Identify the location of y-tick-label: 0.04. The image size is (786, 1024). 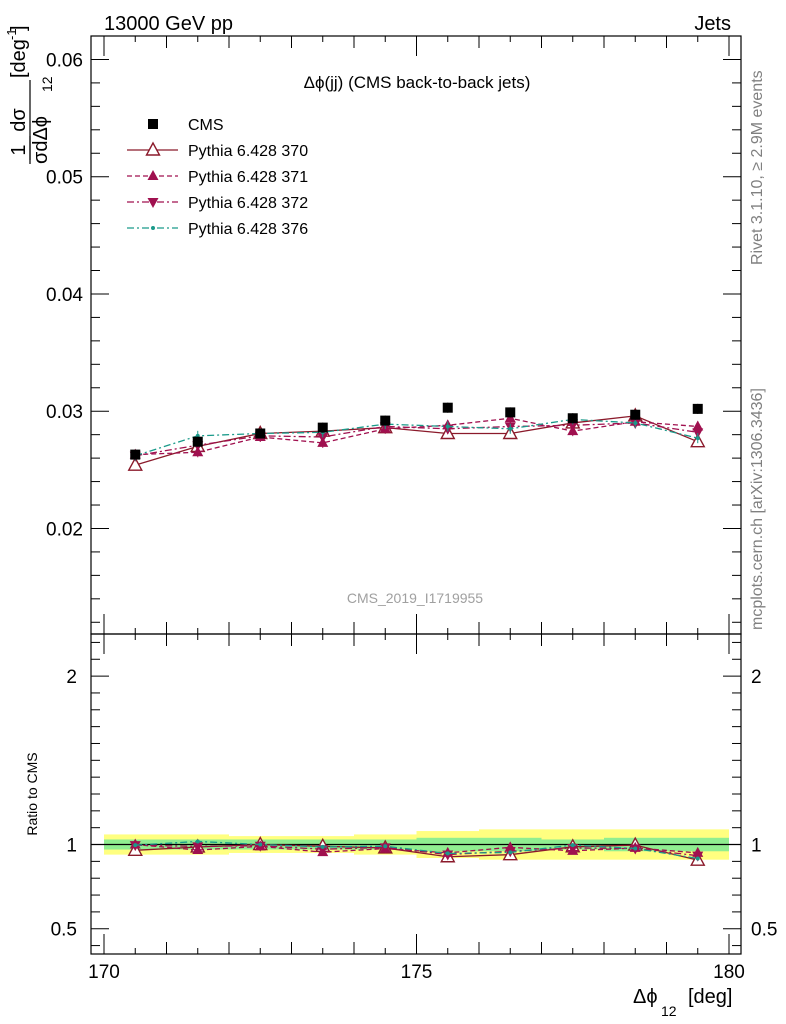
(64, 295).